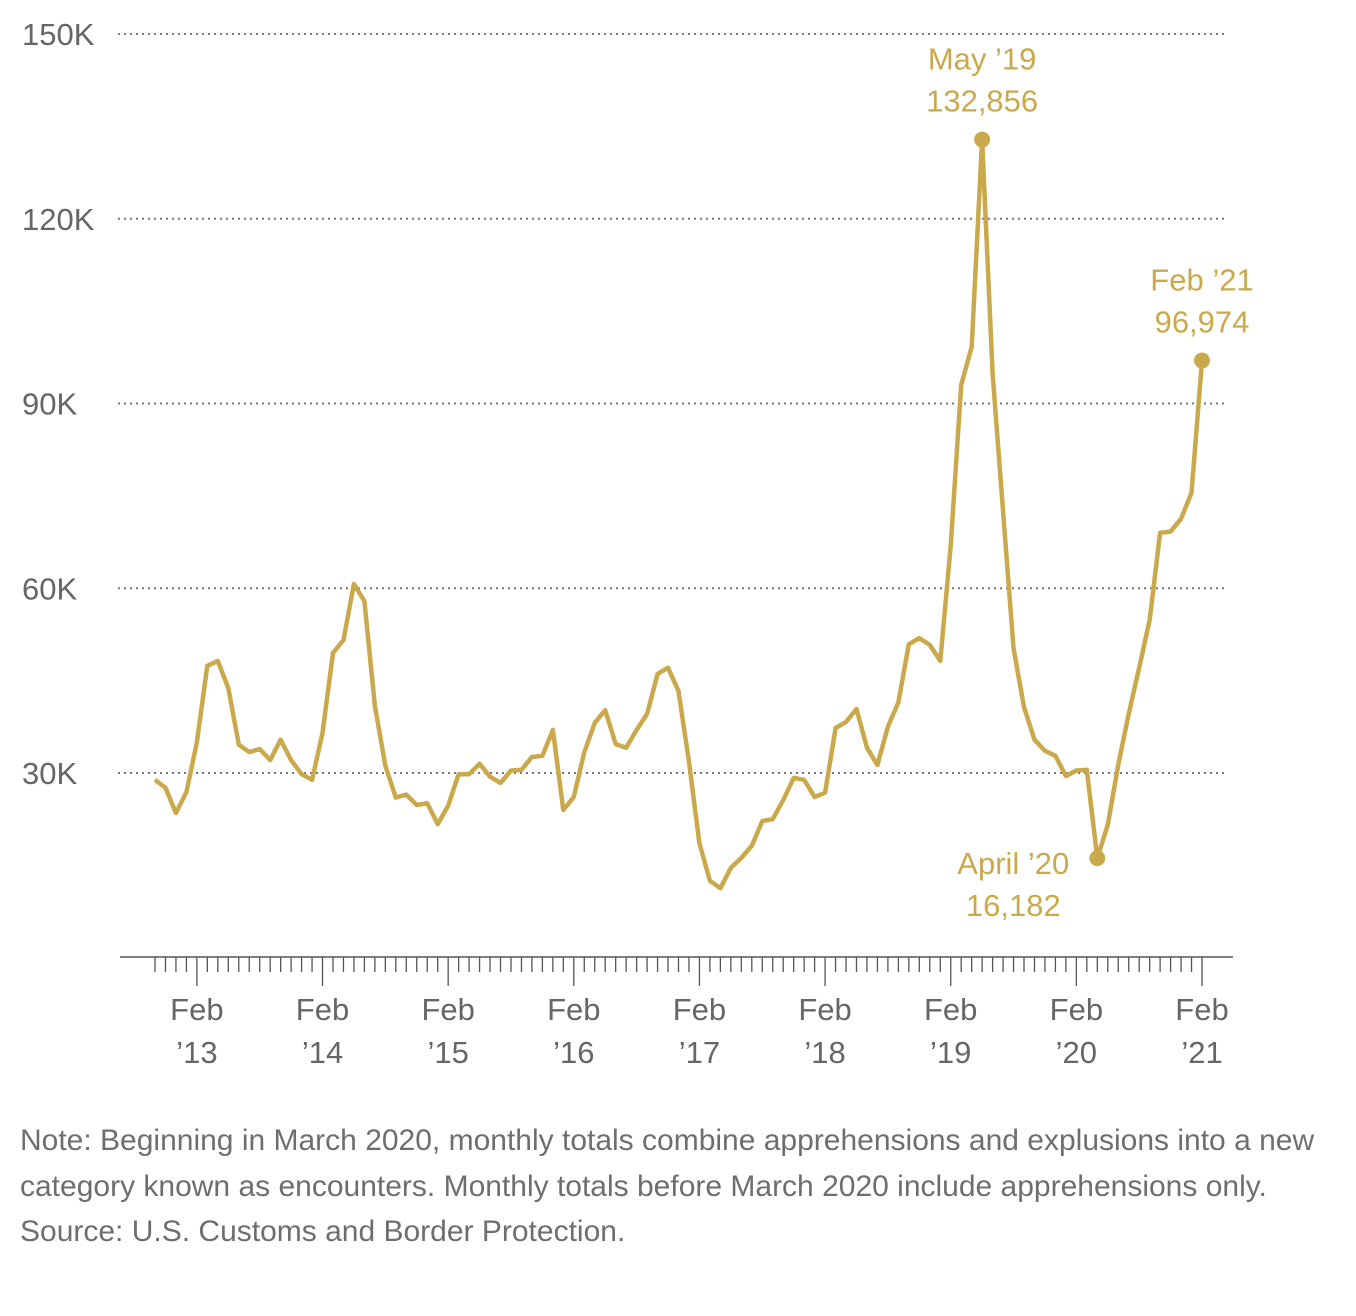 The height and width of the screenshot is (1316, 1356). What do you see at coordinates (824, 1052) in the screenshot?
I see `x-tick-label: ’18` at bounding box center [824, 1052].